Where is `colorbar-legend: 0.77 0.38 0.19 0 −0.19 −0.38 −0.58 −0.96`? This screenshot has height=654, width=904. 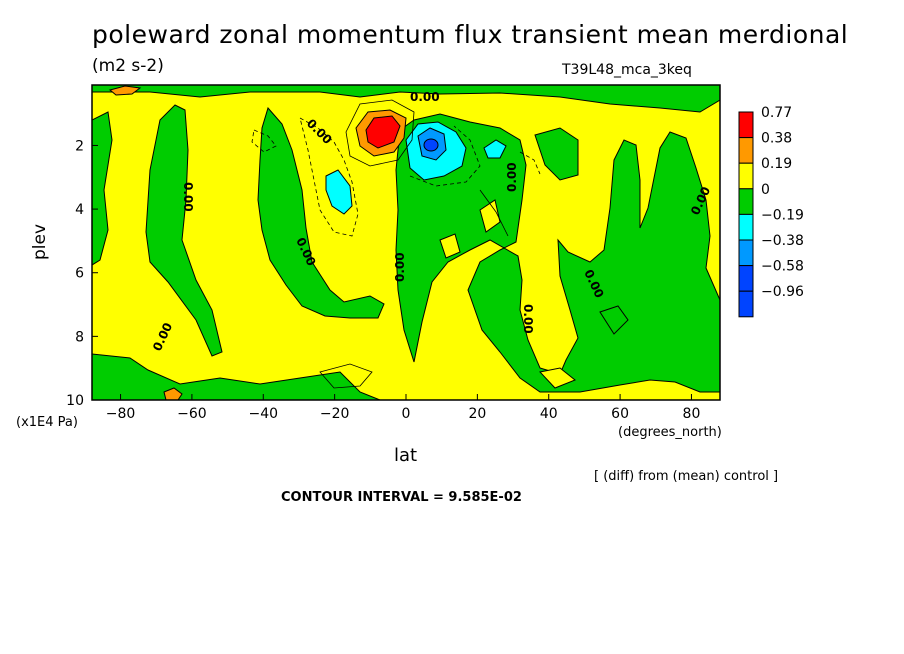 colorbar-legend: 0.77 0.38 0.19 0 −0.19 −0.38 −0.58 −0.96 is located at coordinates (771, 211).